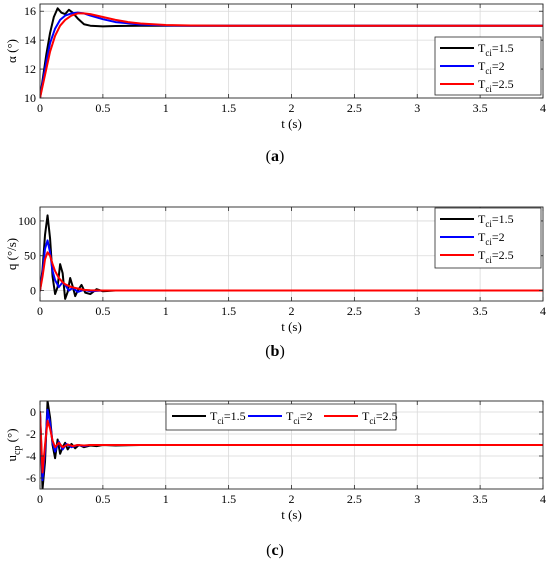  Describe the element at coordinates (31, 478) in the screenshot. I see `y-tick-label: -6` at that location.